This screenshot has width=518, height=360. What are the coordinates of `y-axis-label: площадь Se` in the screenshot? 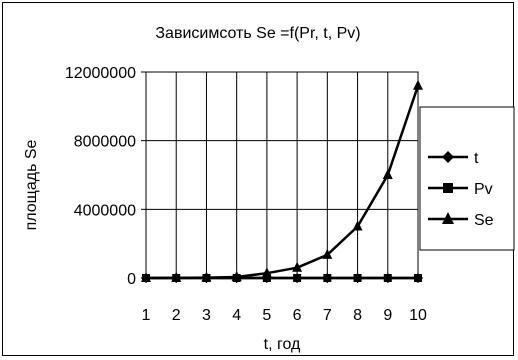 It's located at (31, 184).